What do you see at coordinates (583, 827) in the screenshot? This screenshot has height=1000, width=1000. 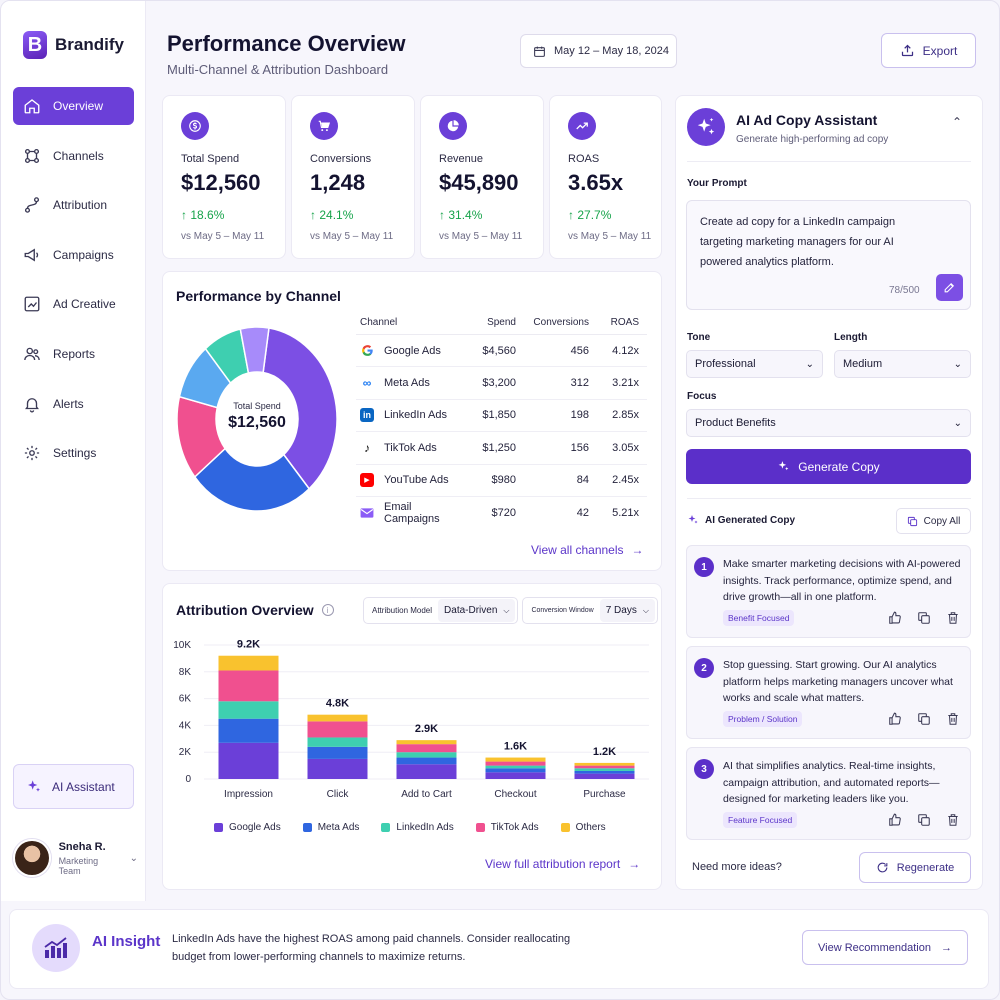 I see `legend-item: Others` at bounding box center [583, 827].